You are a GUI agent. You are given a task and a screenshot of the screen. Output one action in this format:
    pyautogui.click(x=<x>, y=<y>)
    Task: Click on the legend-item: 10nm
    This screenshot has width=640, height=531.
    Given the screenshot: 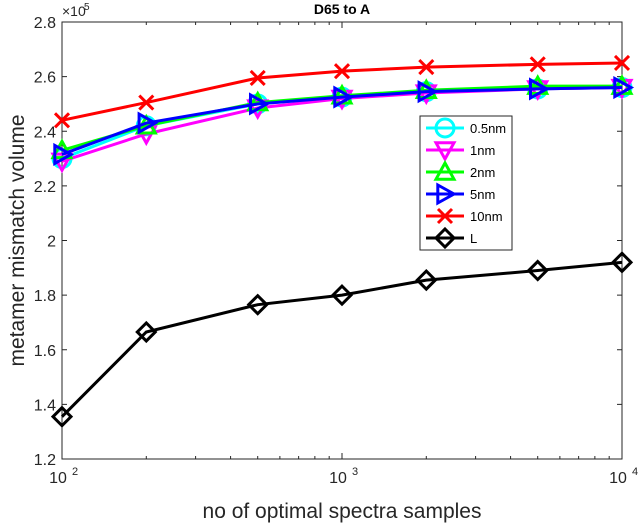 What is the action you would take?
    pyautogui.click(x=464, y=216)
    